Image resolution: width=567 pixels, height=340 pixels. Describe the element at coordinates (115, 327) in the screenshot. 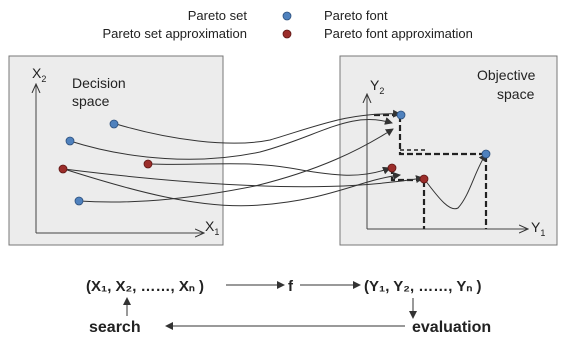

I see `flow-search-label: search` at that location.